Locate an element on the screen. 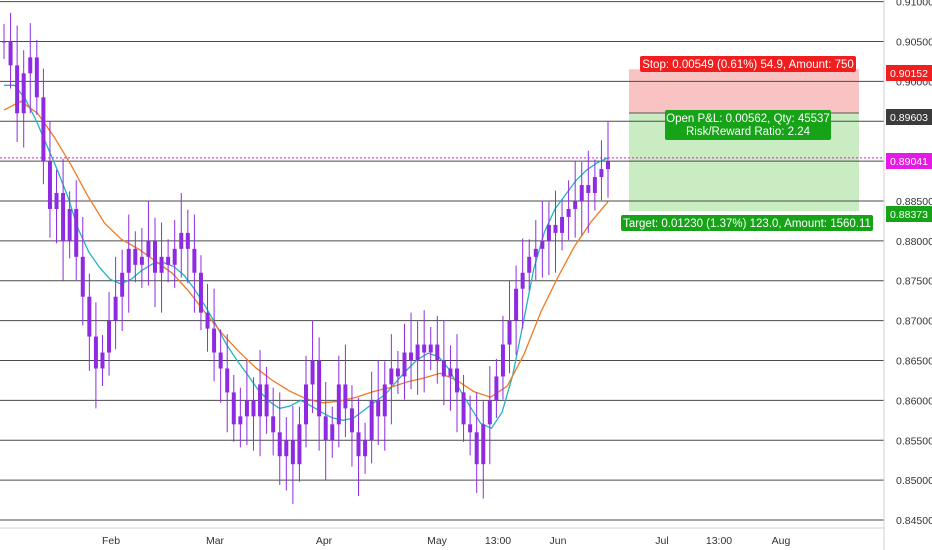  stop-zone is located at coordinates (744, 91).